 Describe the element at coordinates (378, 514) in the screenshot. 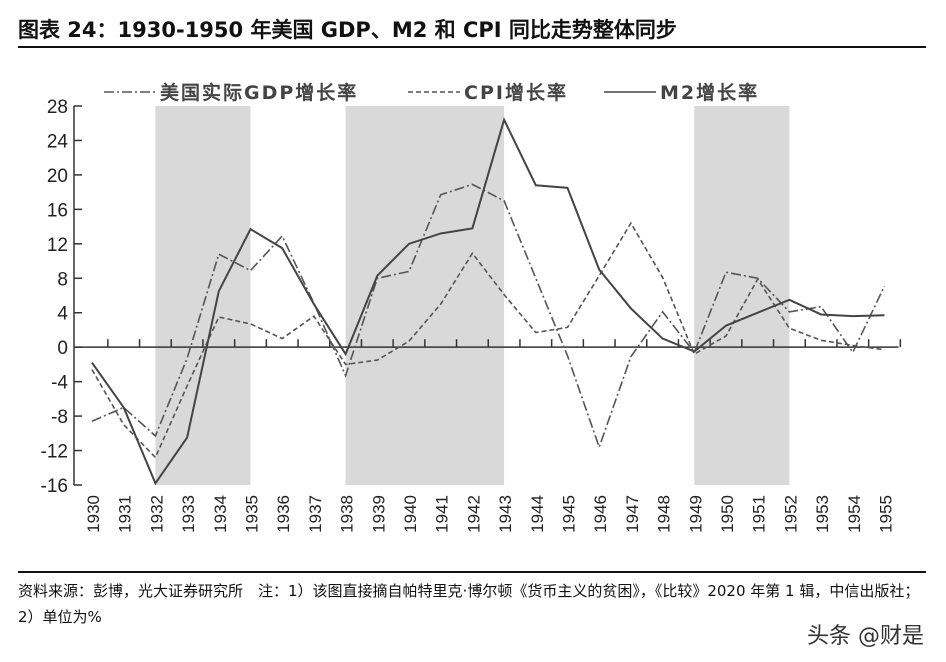

I see `x-tick-label: 1939` at that location.